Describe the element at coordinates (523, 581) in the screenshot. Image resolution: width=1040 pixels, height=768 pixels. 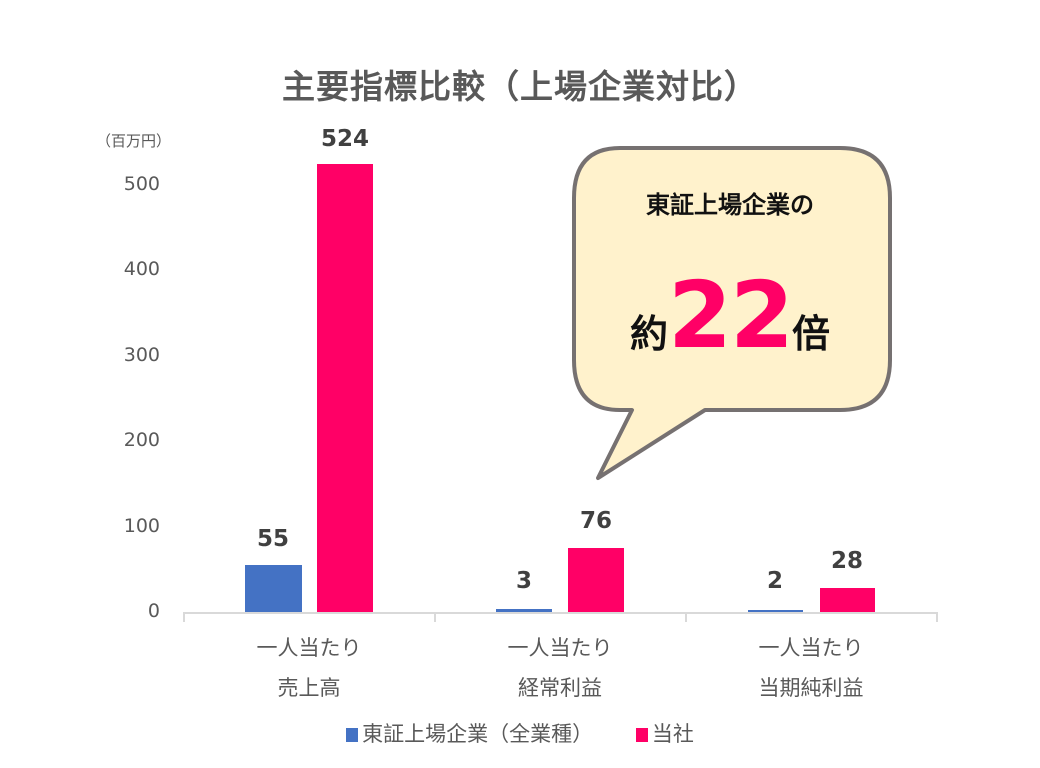
I see `bar-label-tse-ordinary-profit: 3` at that location.